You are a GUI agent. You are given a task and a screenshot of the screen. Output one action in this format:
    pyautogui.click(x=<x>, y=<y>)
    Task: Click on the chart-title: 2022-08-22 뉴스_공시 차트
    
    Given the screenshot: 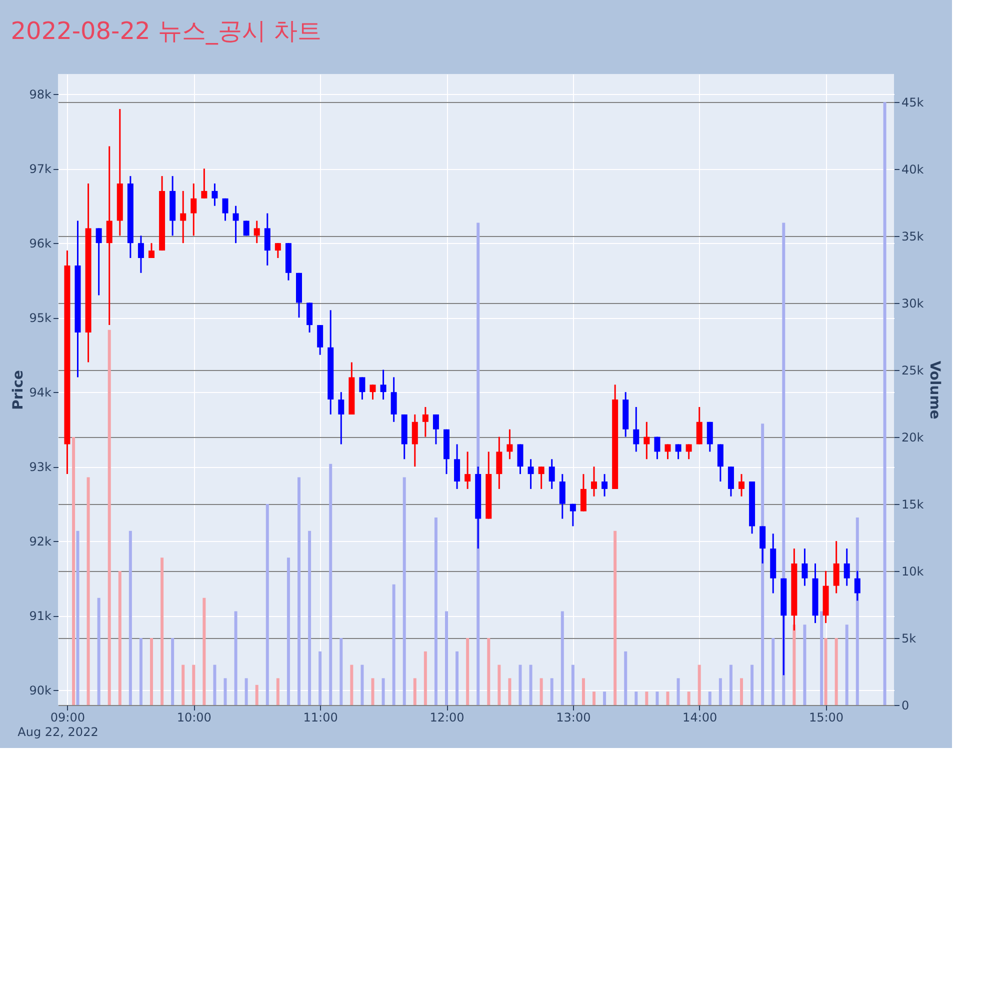 What is the action you would take?
    pyautogui.click(x=166, y=31)
    